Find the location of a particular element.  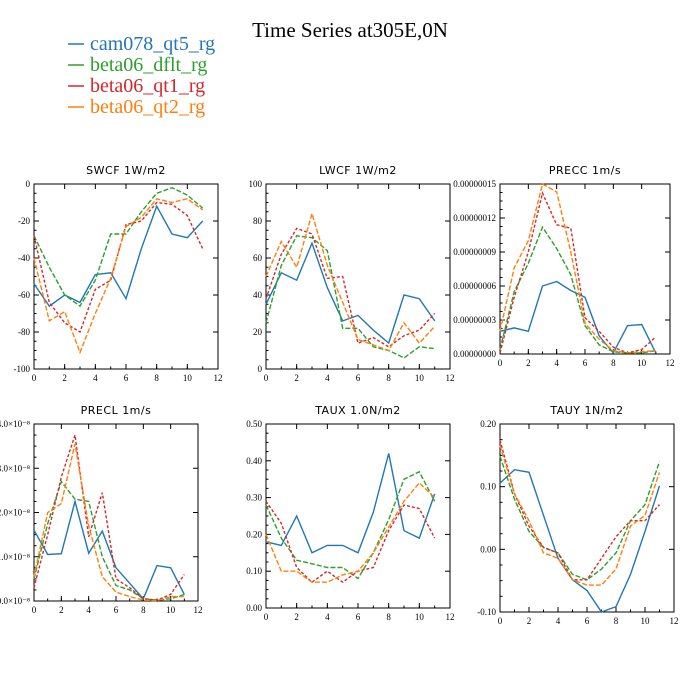

y-tick-label: 0.00000015 is located at coordinates (474, 184).